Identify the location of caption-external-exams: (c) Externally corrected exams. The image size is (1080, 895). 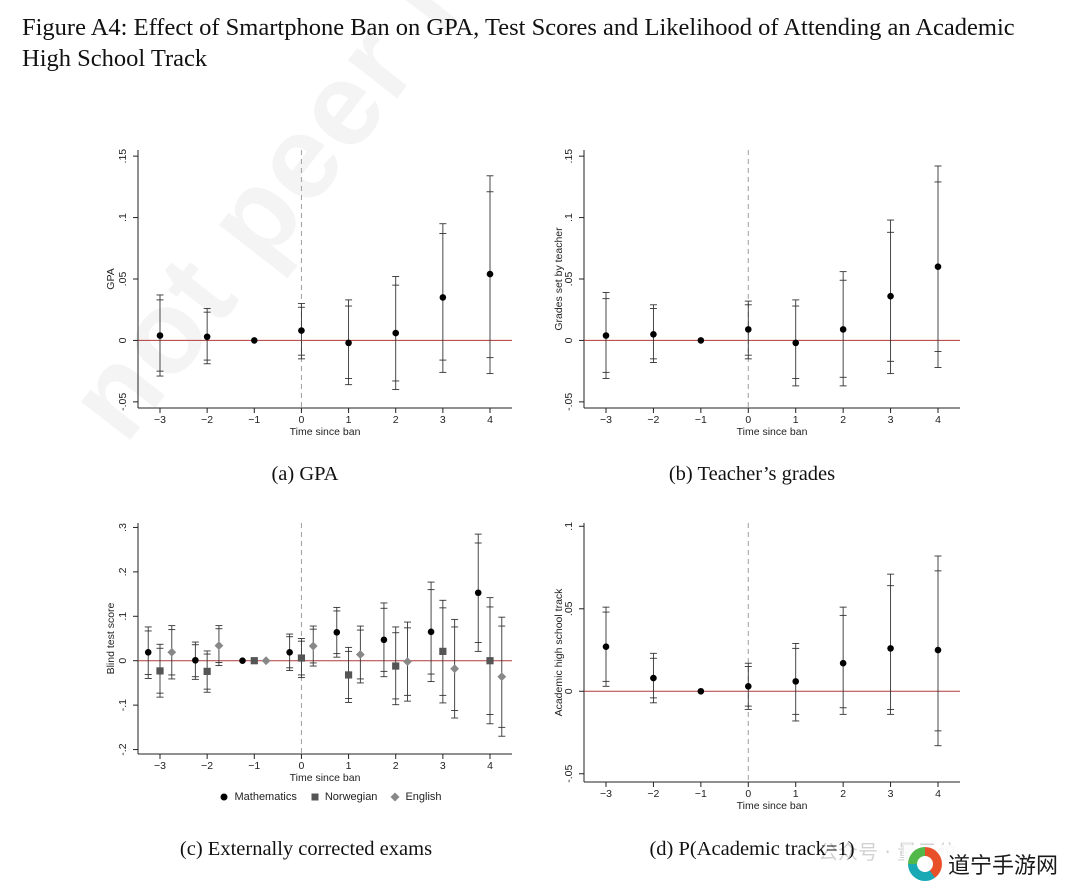
(306, 849).